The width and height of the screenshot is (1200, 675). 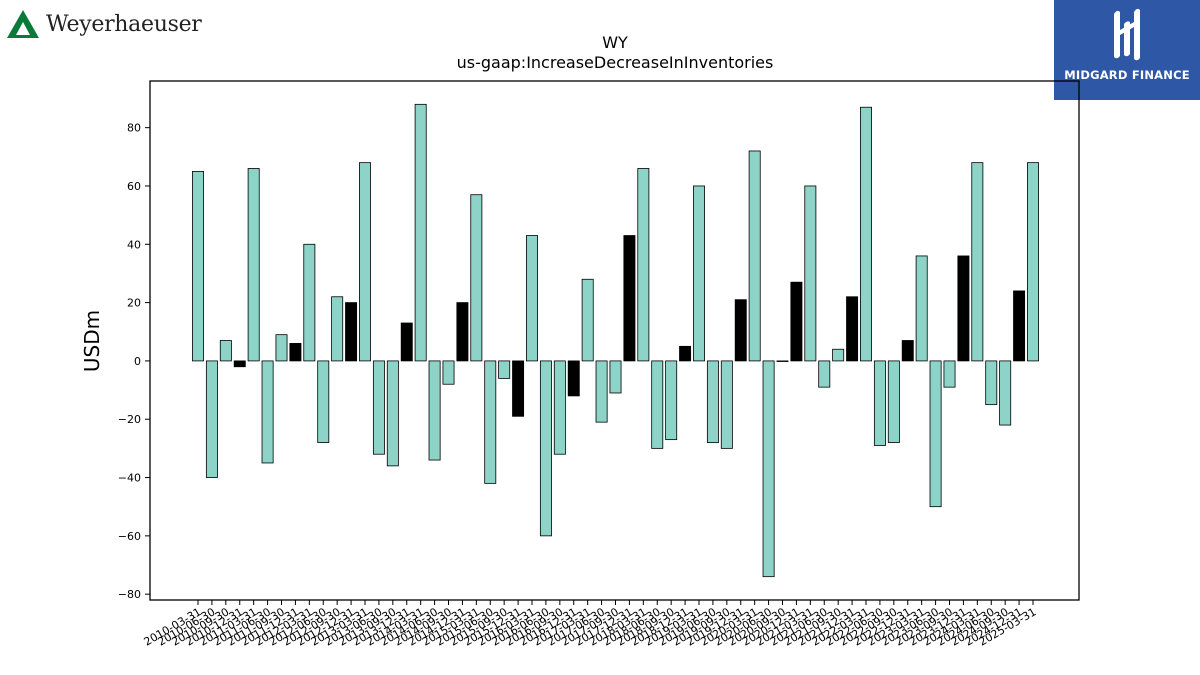 I want to click on y-tick-label: 20, so click(x=134, y=303).